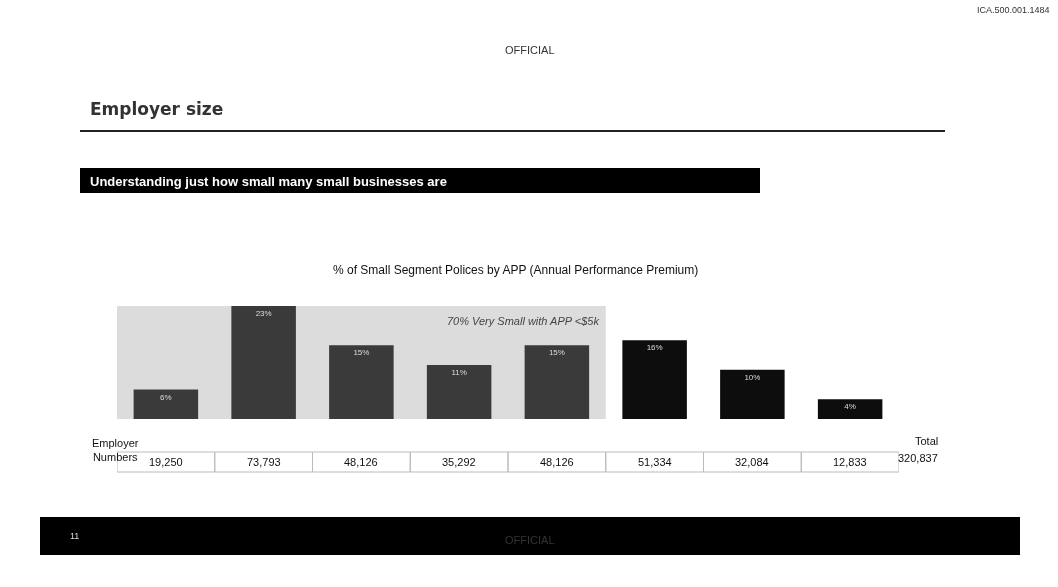  Describe the element at coordinates (264, 462) in the screenshot. I see `text: 73,793` at that location.